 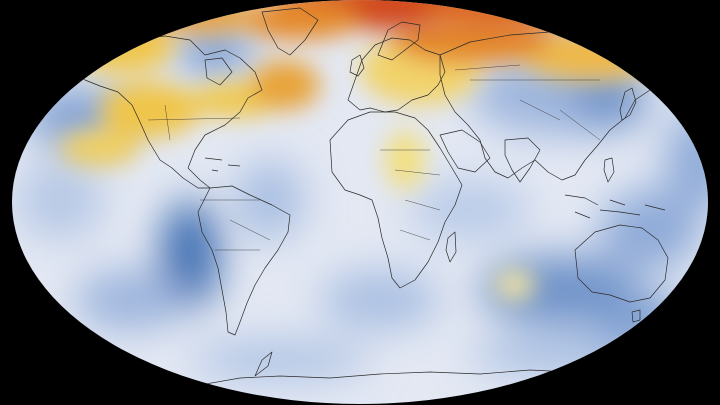 What do you see at coordinates (451, 247) in the screenshot?
I see `madagascar-outline` at bounding box center [451, 247].